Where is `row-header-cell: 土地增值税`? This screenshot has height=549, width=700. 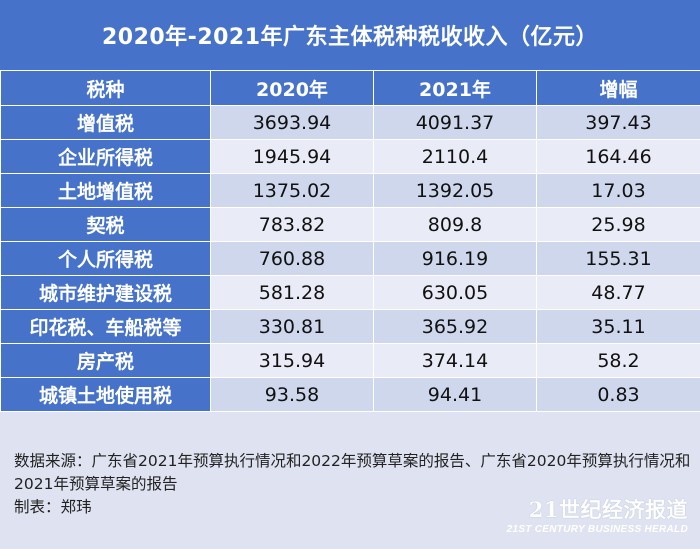 row-header-cell: 土地增值税 is located at coordinates (105, 190).